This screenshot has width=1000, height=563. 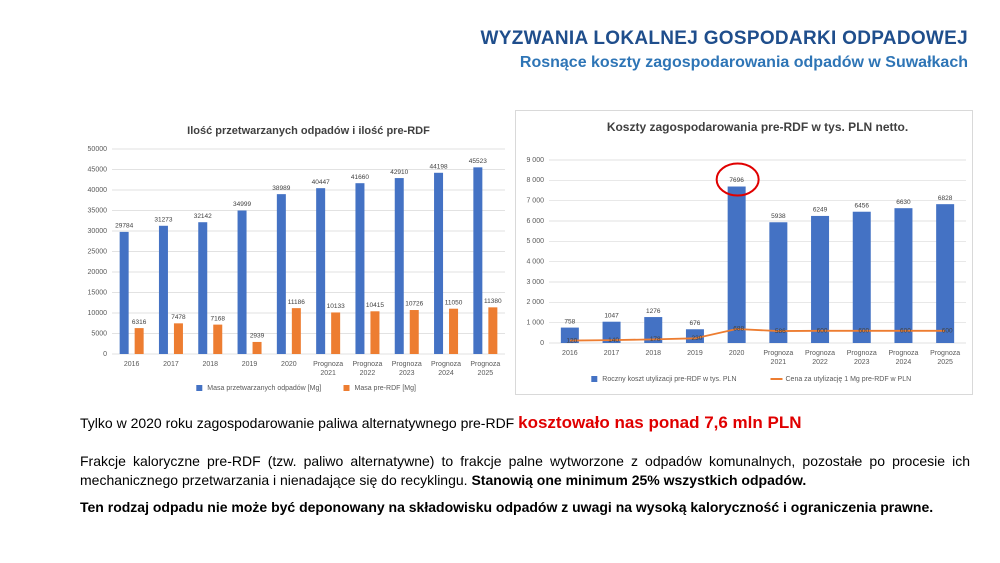 I want to click on data-label: 6630, so click(x=903, y=202).